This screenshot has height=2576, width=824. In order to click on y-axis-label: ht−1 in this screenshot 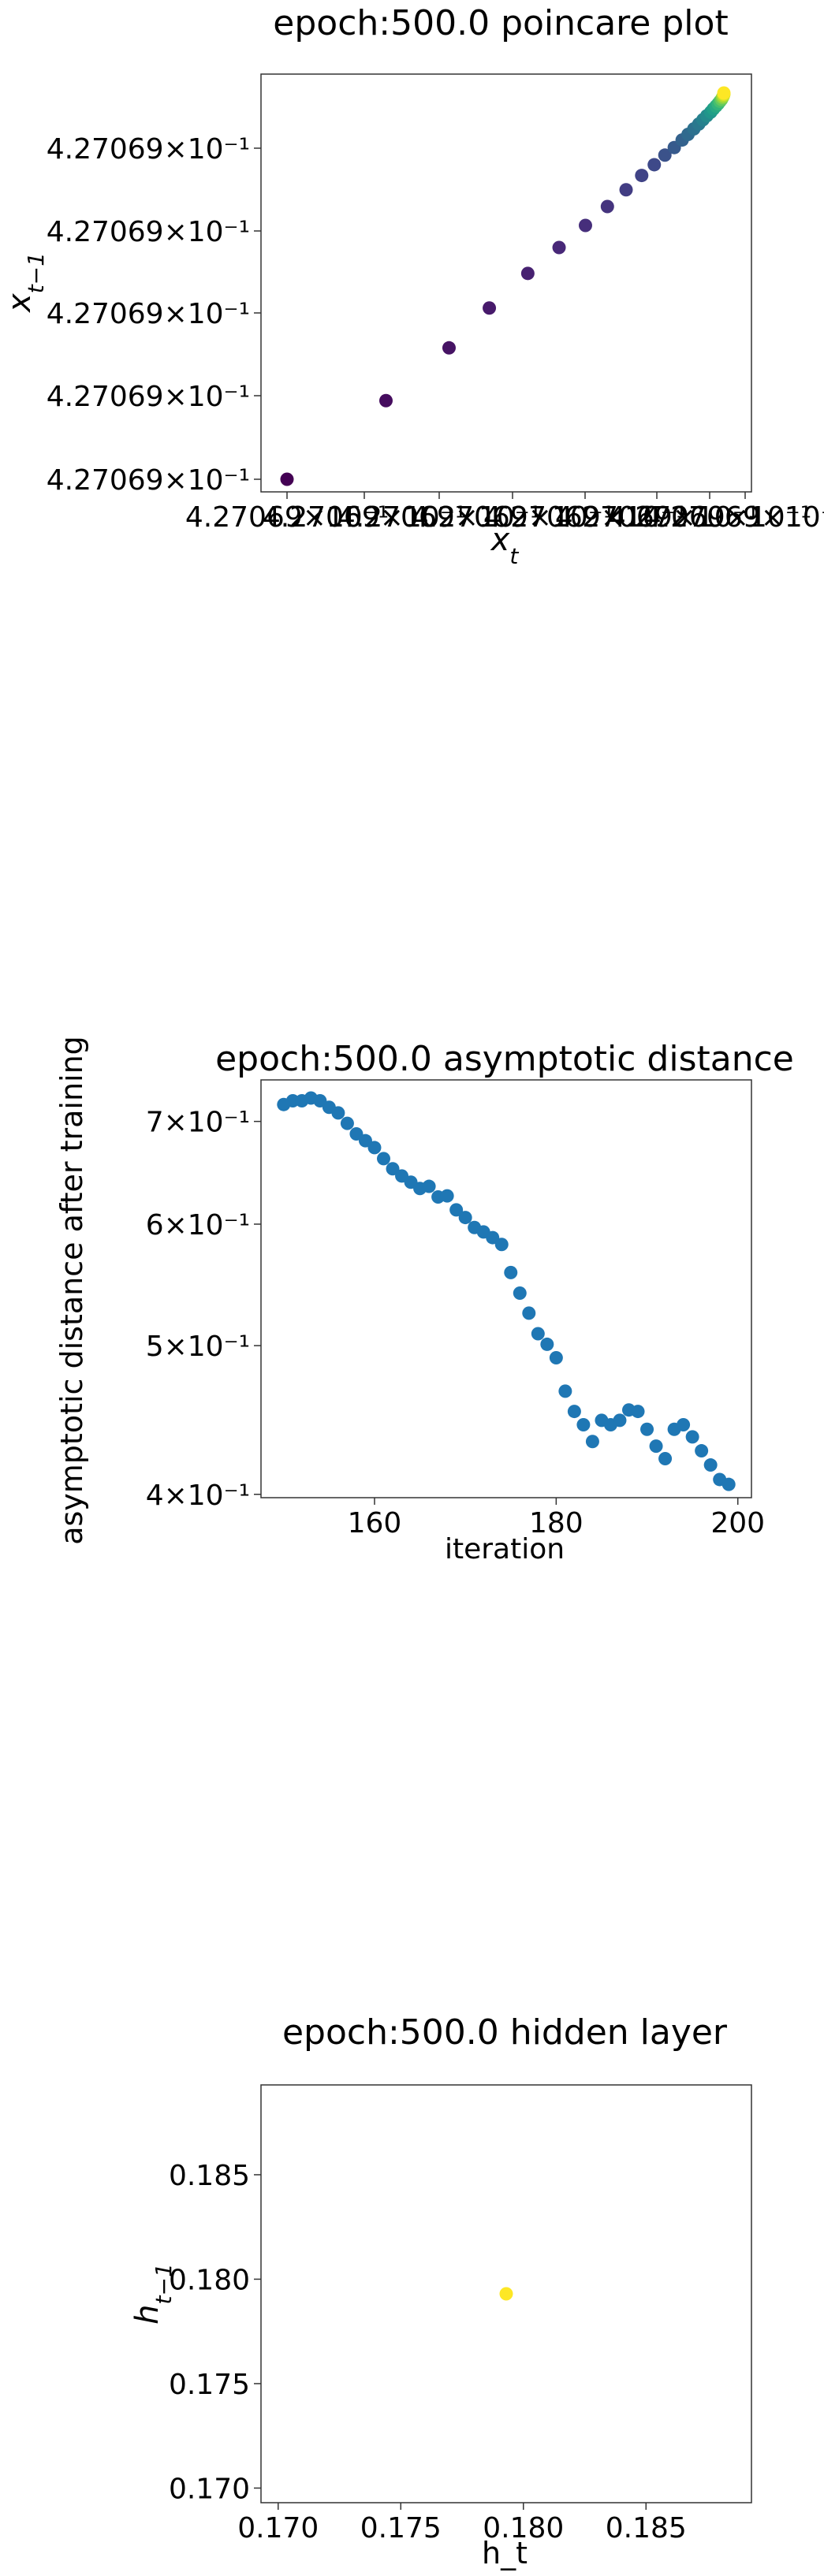, I will do `click(153, 2294)`.